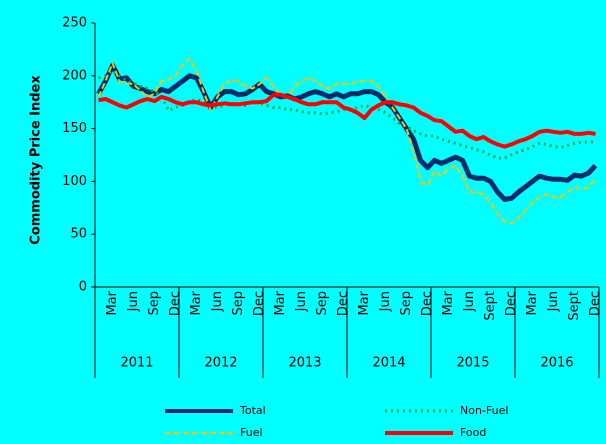 The width and height of the screenshot is (606, 444). What do you see at coordinates (252, 410) in the screenshot?
I see `legend-label: Total` at bounding box center [252, 410].